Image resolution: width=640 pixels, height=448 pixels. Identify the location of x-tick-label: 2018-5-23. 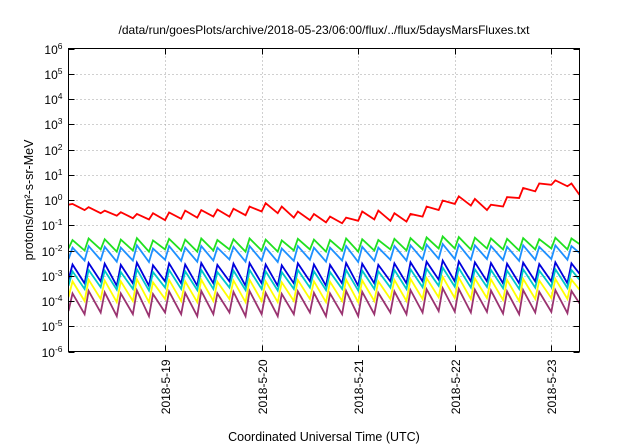
(552, 386).